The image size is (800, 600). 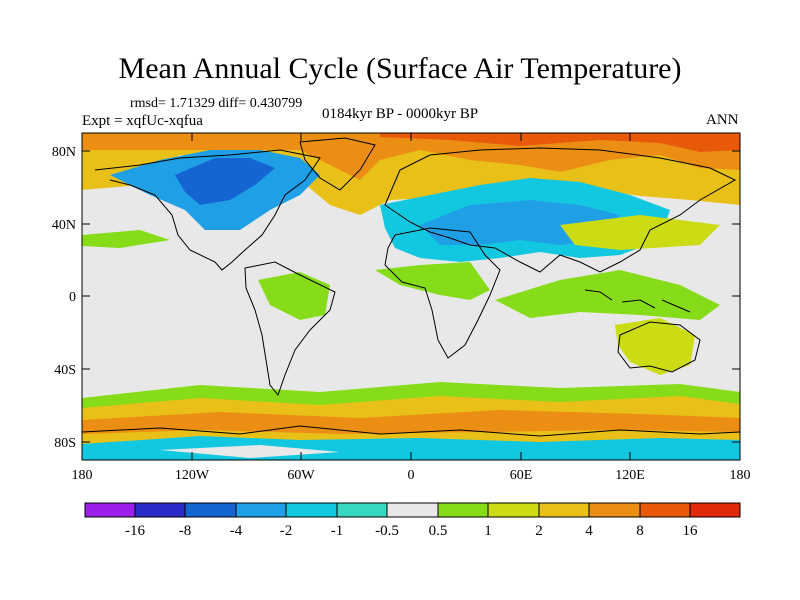 I want to click on southern-orange-band, so click(x=411, y=422).